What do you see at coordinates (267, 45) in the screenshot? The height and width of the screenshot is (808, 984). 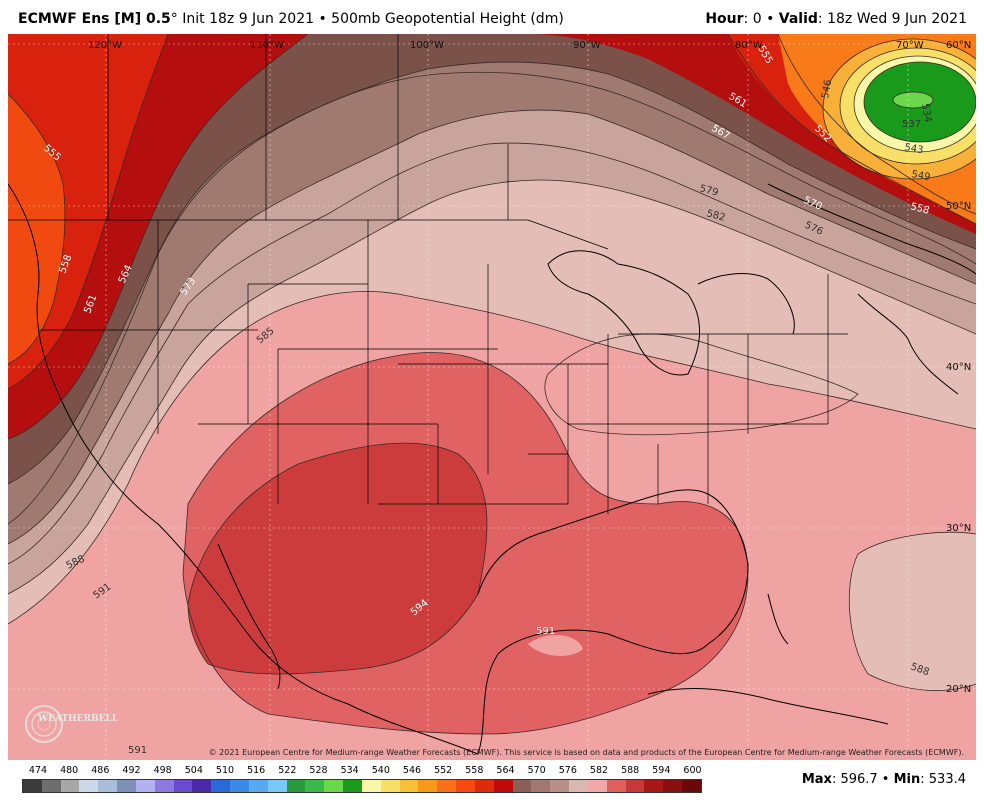 I see `lon-label: 110°W` at bounding box center [267, 45].